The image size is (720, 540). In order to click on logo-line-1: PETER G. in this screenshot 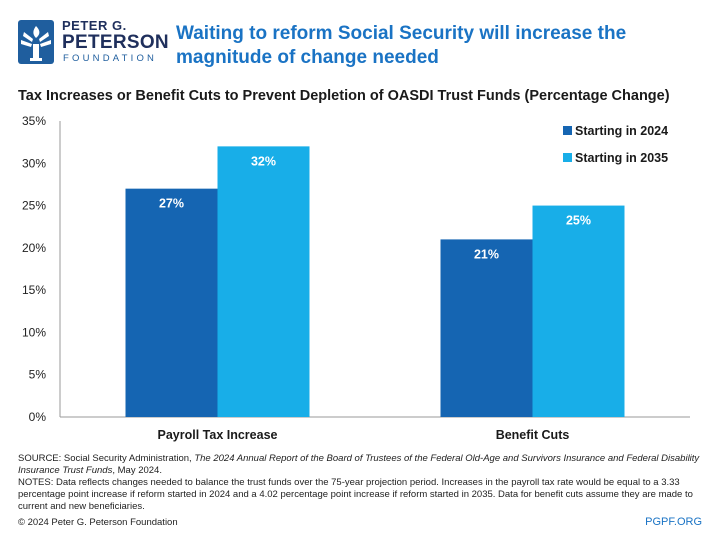, I will do `click(94, 25)`.